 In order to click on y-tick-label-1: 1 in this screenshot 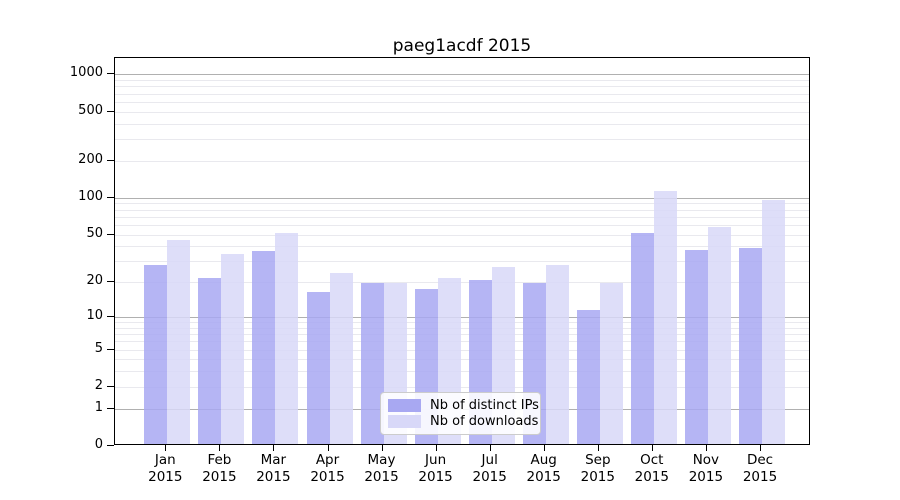, I will do `click(98, 407)`.